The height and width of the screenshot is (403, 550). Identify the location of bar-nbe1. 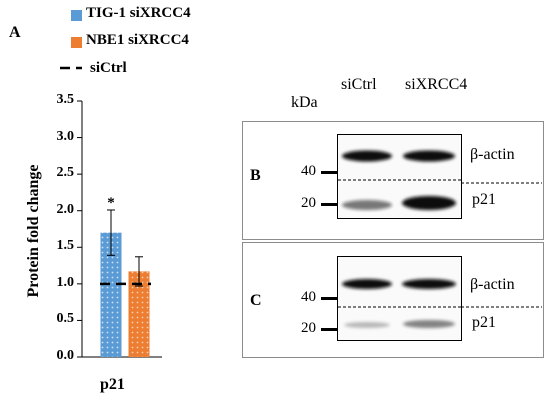
(139, 314).